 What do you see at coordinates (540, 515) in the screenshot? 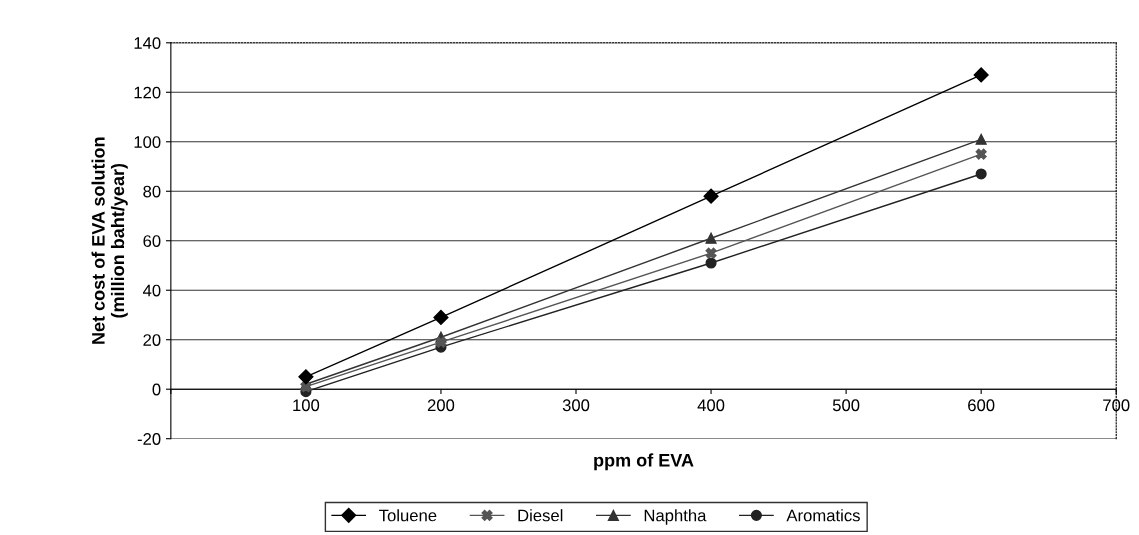
I see `legend-label: Diesel` at bounding box center [540, 515].